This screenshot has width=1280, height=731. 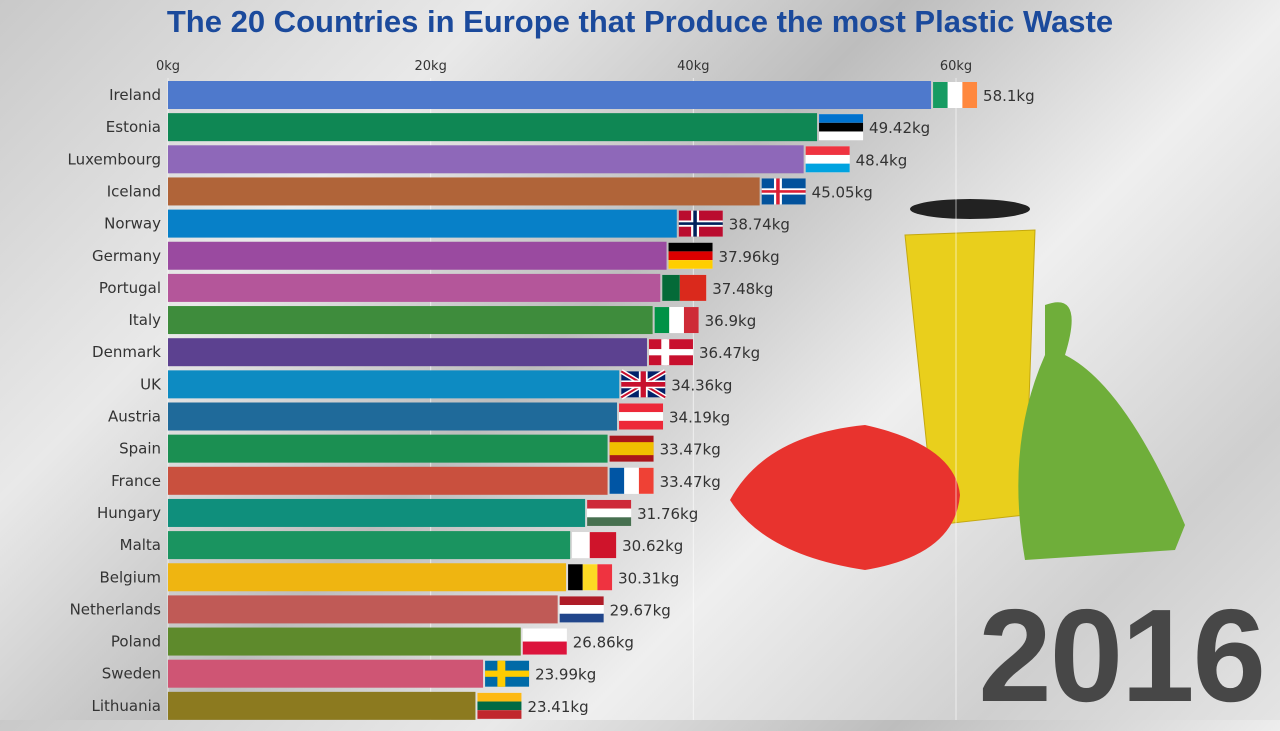 I want to click on category-label: UK, so click(x=151, y=384).